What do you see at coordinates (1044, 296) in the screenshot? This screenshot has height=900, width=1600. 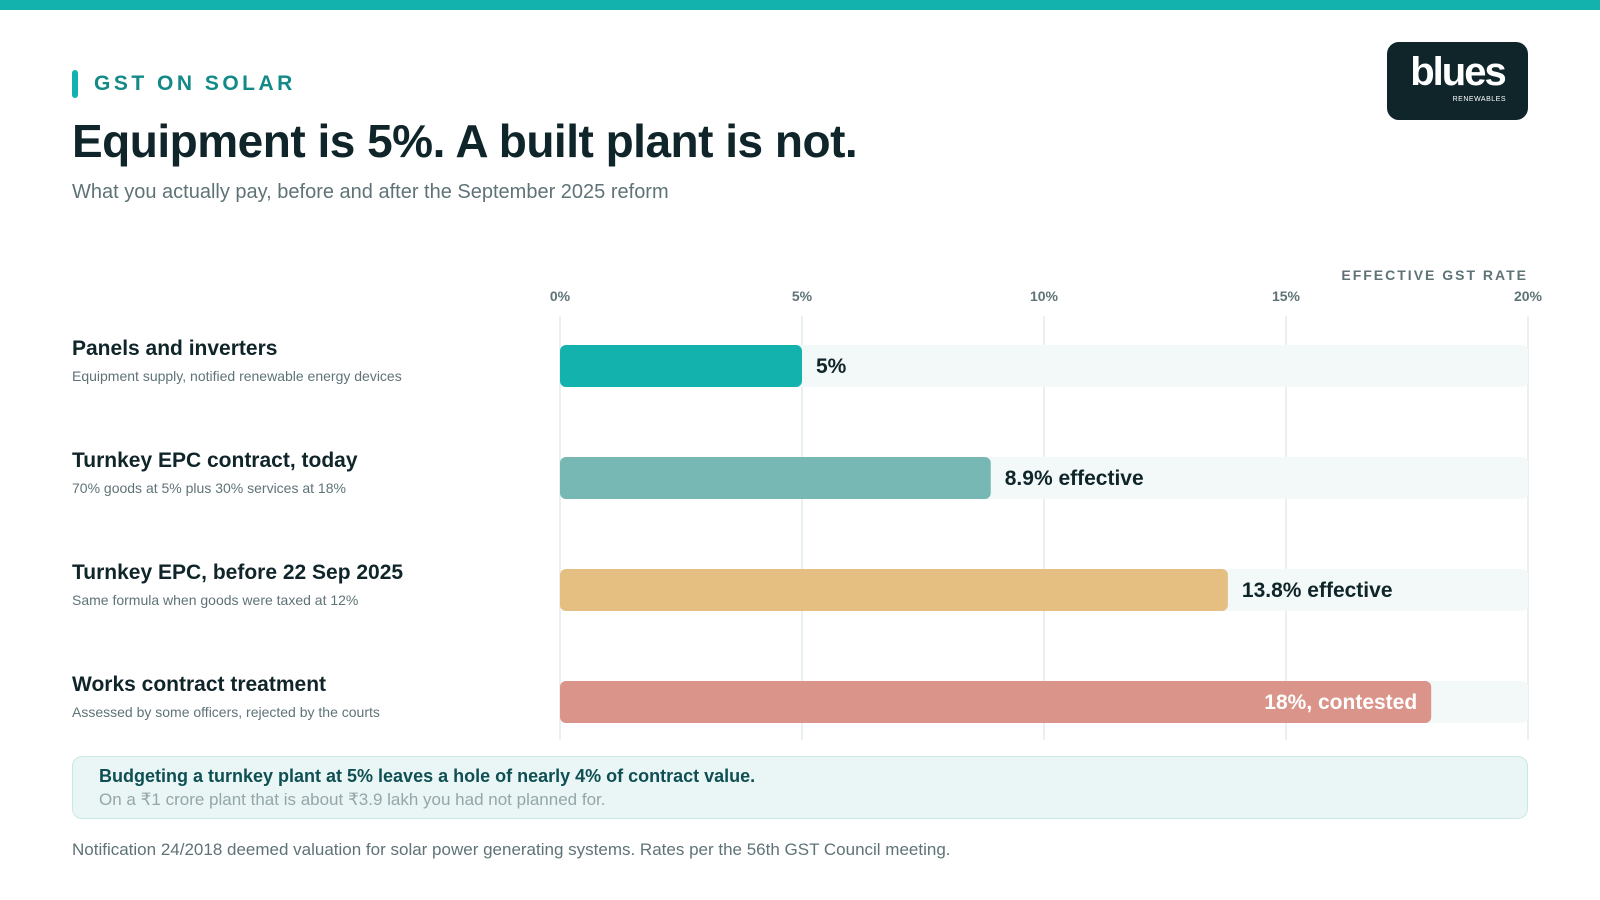 I see `x-tick-label: 10%` at bounding box center [1044, 296].